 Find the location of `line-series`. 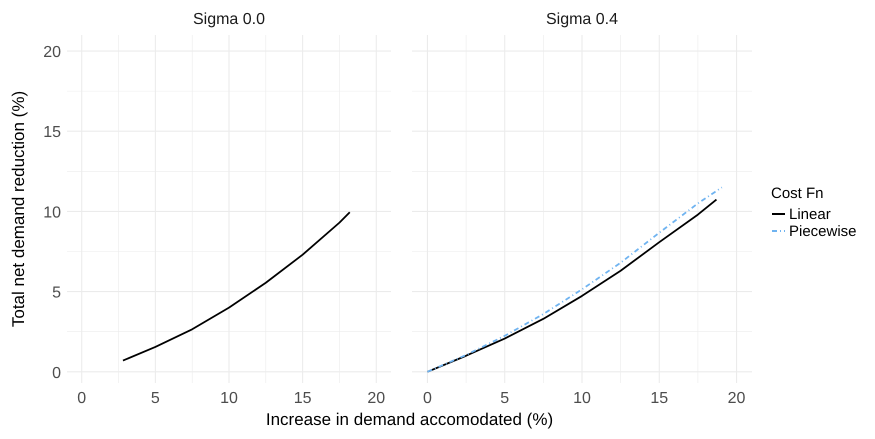

line-series is located at coordinates (236, 286).